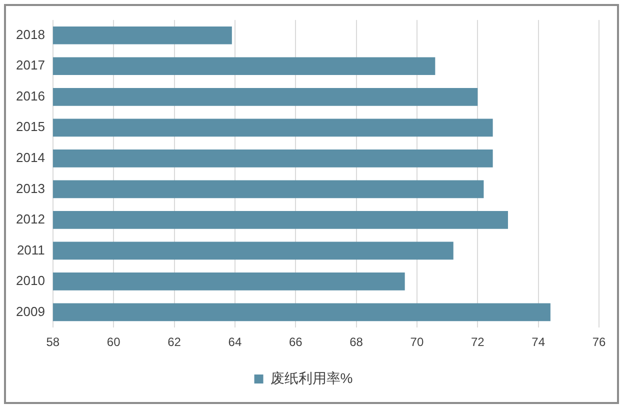 This screenshot has height=408, width=625. I want to click on y-tick-label: 2015, so click(30, 126).